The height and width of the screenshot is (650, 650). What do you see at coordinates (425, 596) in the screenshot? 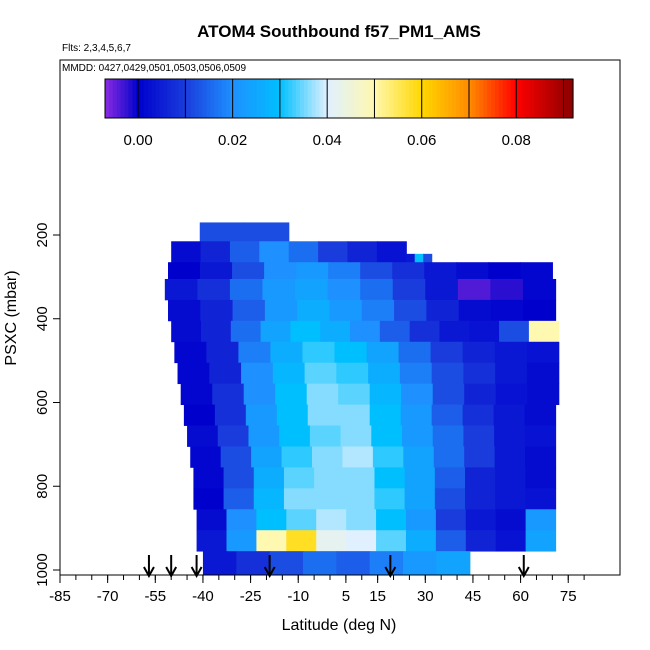
I see `x-tick-label: 30` at bounding box center [425, 596].